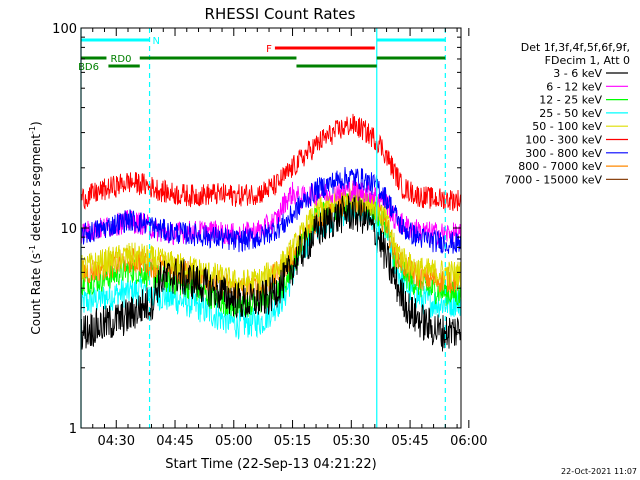 The height and width of the screenshot is (480, 640). What do you see at coordinates (32, 249) in the screenshot?
I see `y-axis-label-exp1: -1` at bounding box center [32, 249].